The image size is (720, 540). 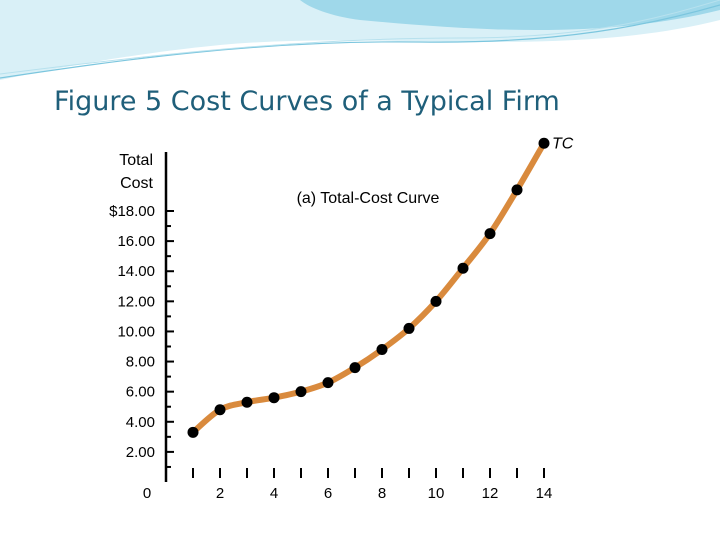 What do you see at coordinates (136, 183) in the screenshot?
I see `y-axis-label: Cost` at bounding box center [136, 183].